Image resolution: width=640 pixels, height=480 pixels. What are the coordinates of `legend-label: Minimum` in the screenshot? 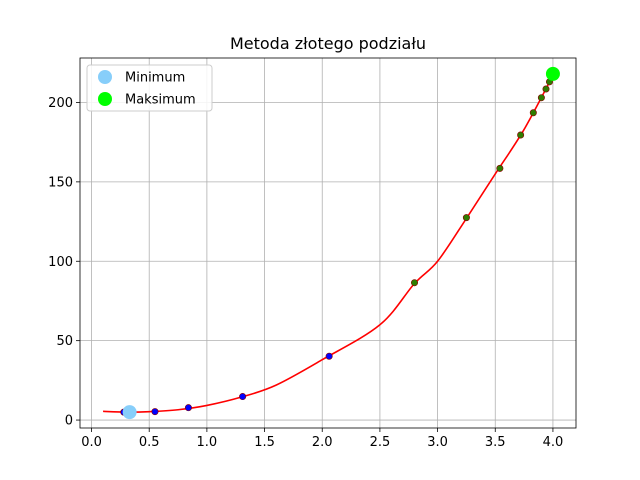 It's located at (155, 78).